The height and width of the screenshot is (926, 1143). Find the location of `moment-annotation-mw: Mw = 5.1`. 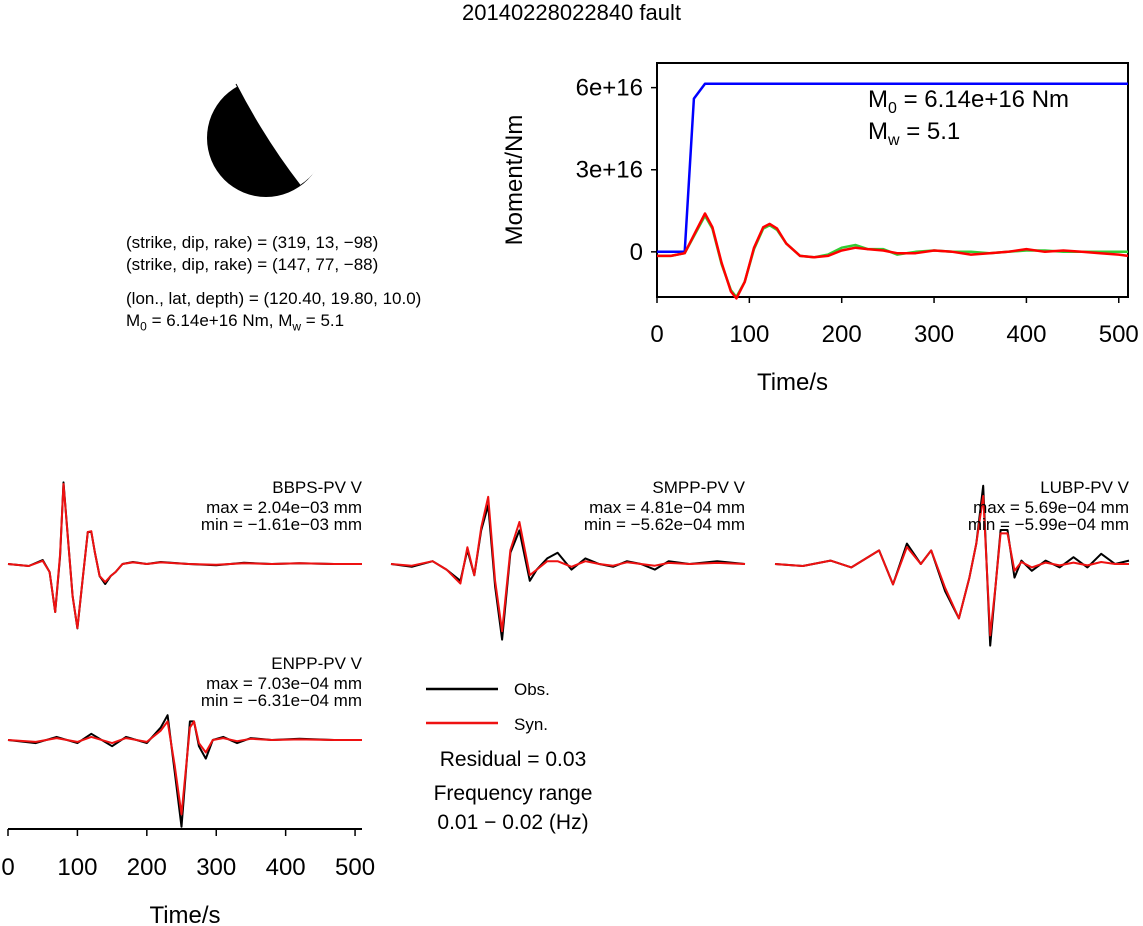

moment-annotation-mw: Mw = 5.1 is located at coordinates (914, 133).